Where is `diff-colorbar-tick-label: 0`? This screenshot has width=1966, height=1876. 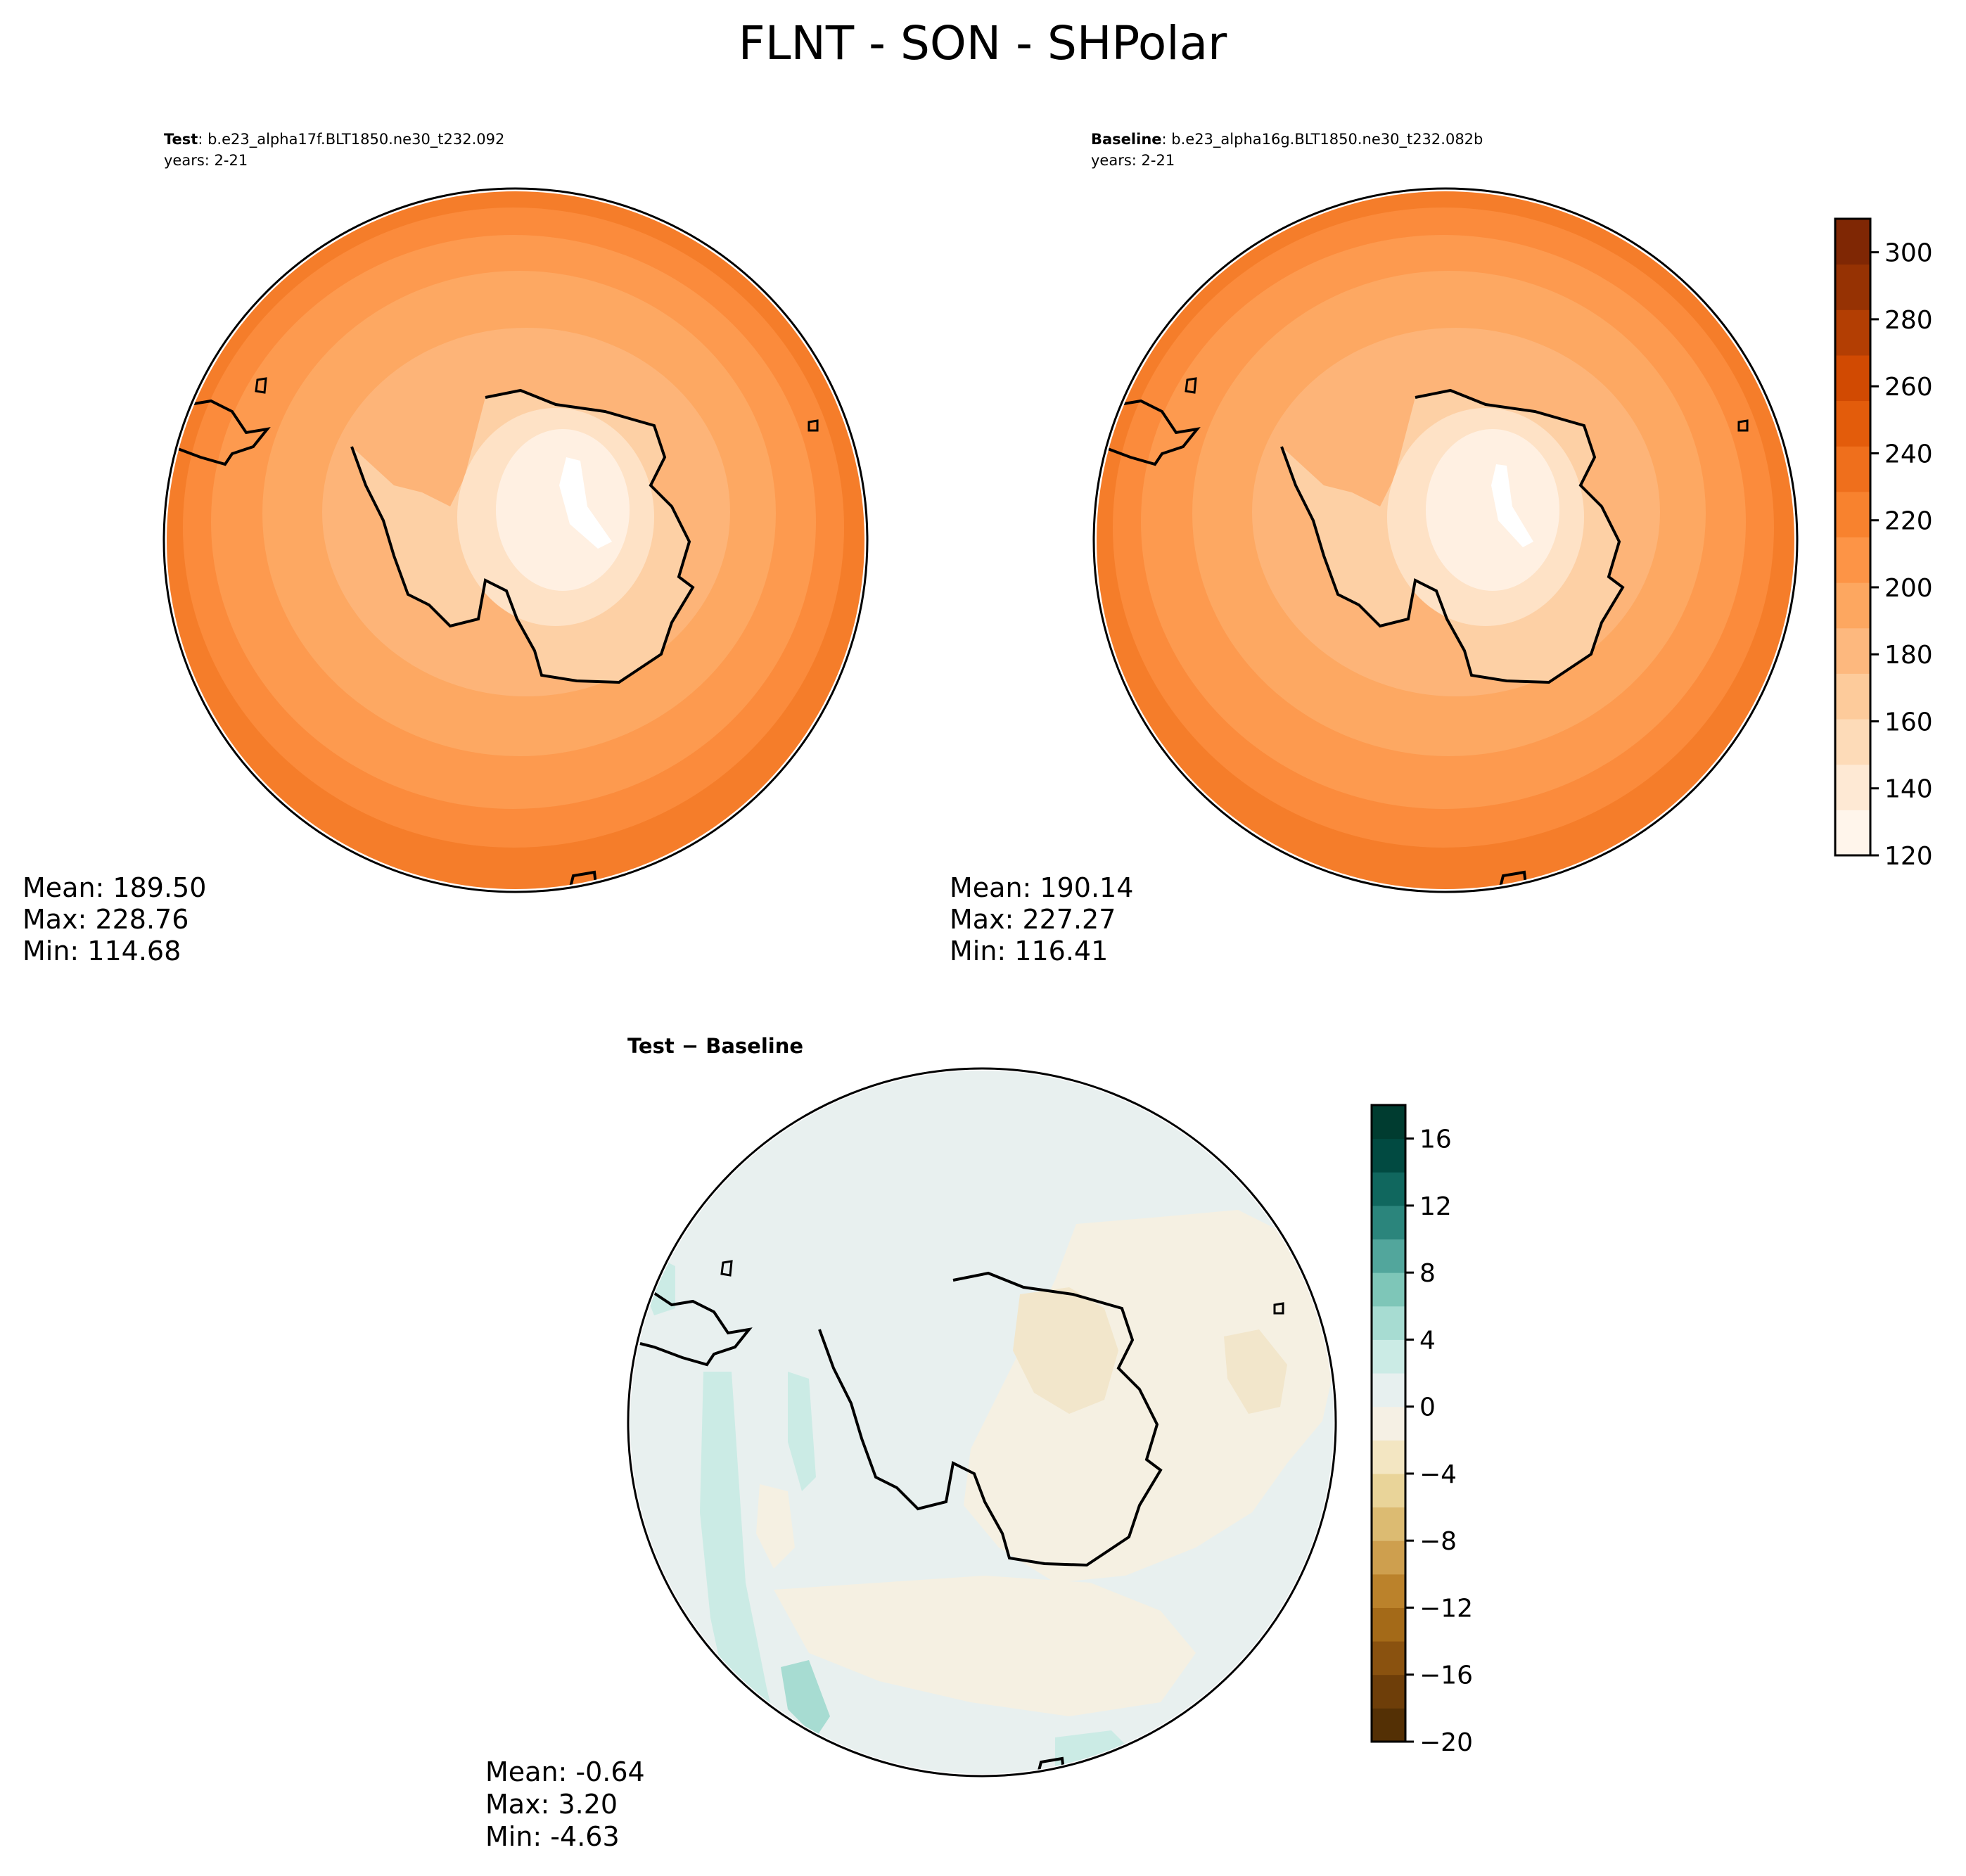 diff-colorbar-tick-label: 0 is located at coordinates (1427, 1407).